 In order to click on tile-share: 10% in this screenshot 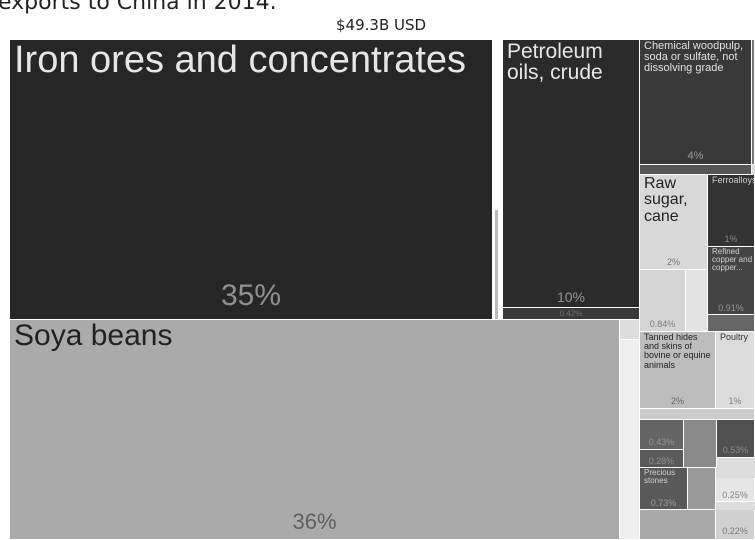, I will do `click(571, 297)`.